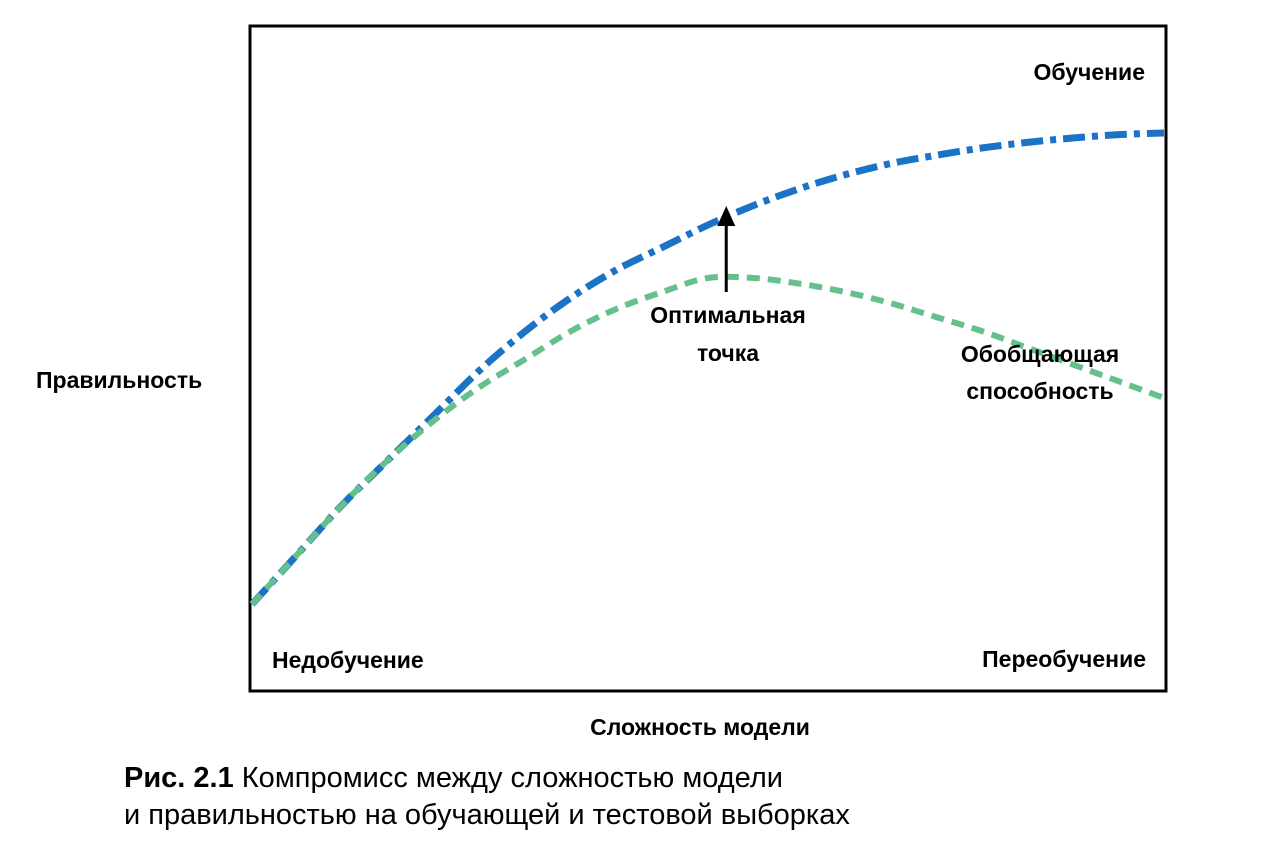 The width and height of the screenshot is (1280, 862). I want to click on caption-figure-number: Рис. 2.1, so click(179, 778).